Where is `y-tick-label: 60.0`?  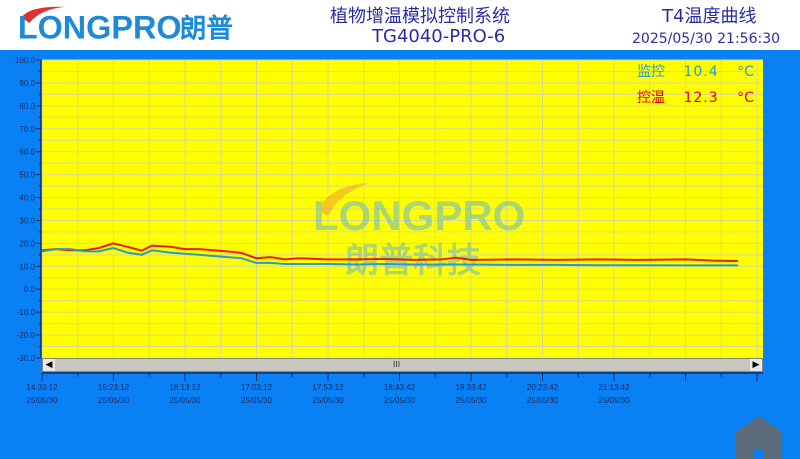
y-tick-label: 60.0 is located at coordinates (27, 152).